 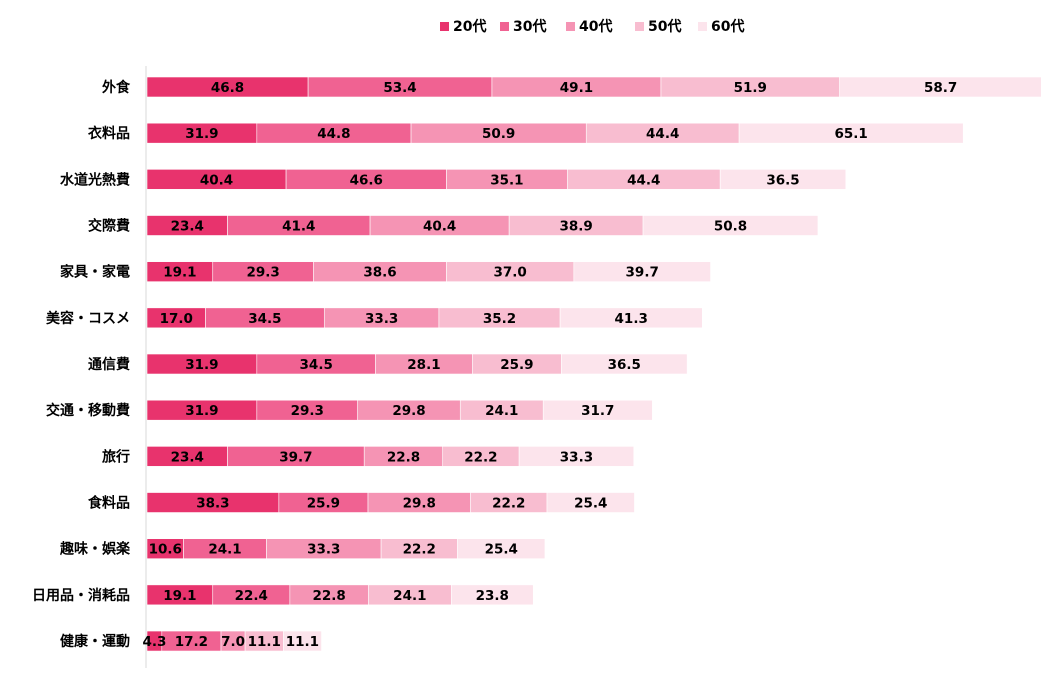 I want to click on category-label-12: 健康・運動, so click(x=95, y=641).